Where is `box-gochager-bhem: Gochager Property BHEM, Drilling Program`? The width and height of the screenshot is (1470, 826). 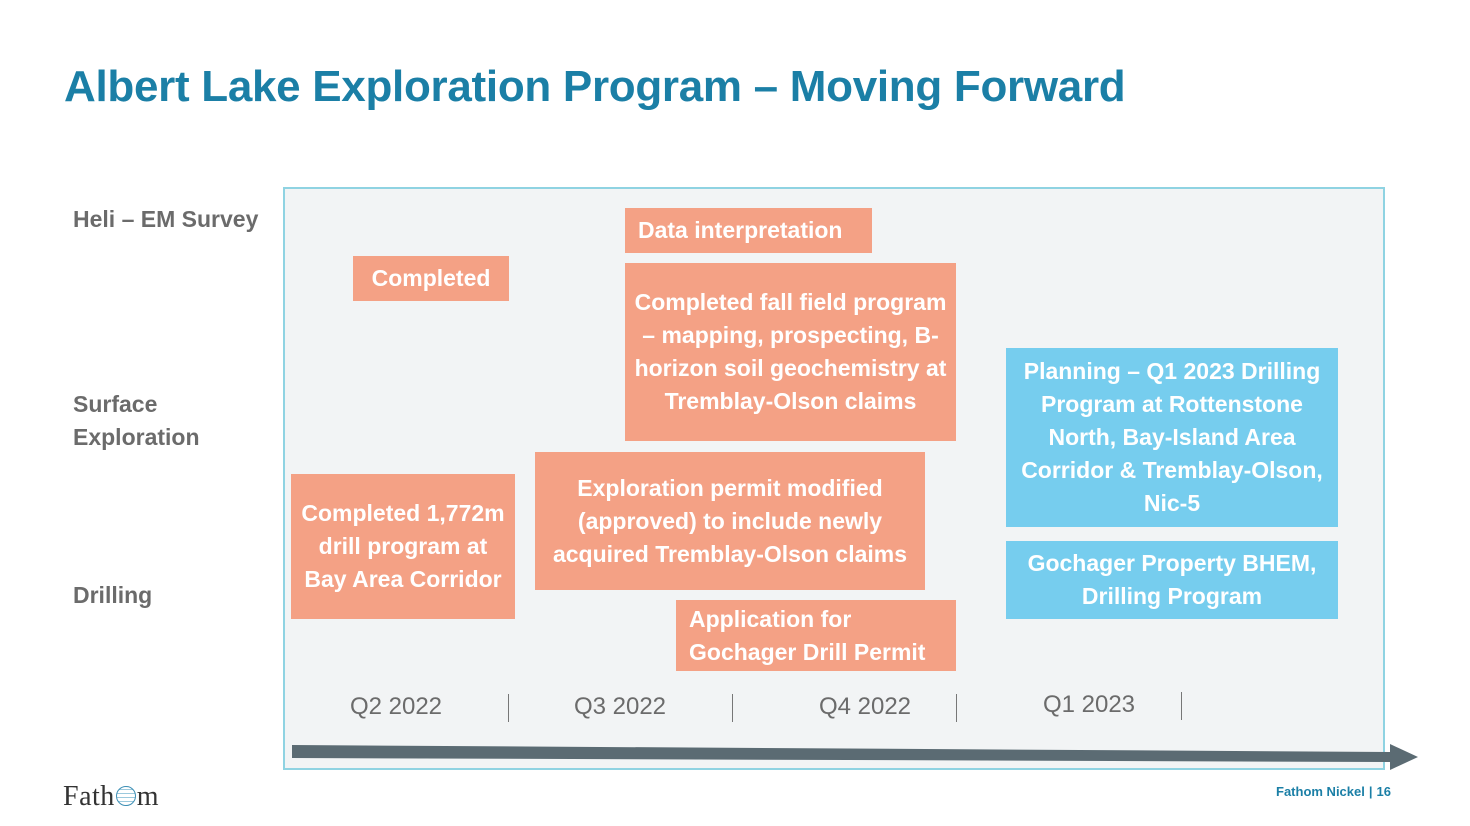
box-gochager-bhem: Gochager Property BHEM, Drilling Program is located at coordinates (1172, 580).